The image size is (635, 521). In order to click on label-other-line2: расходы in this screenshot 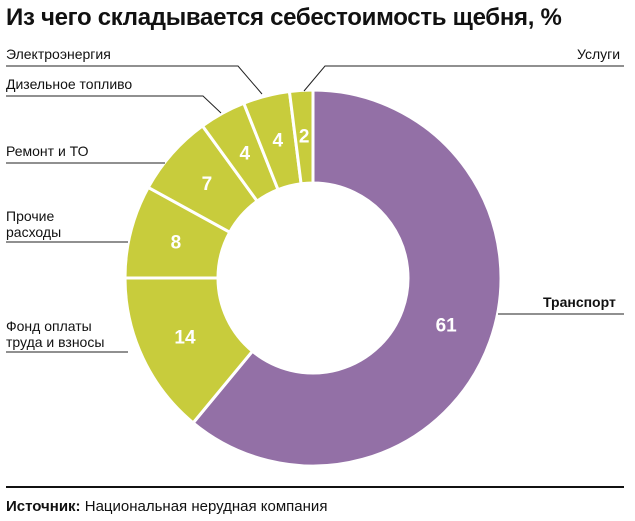, I will do `click(34, 232)`.